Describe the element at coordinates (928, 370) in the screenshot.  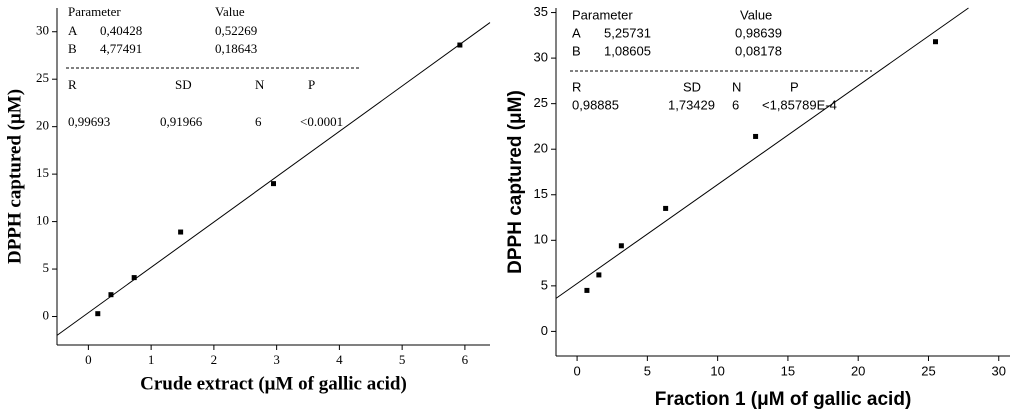
I see `x-tick-label: 25` at that location.